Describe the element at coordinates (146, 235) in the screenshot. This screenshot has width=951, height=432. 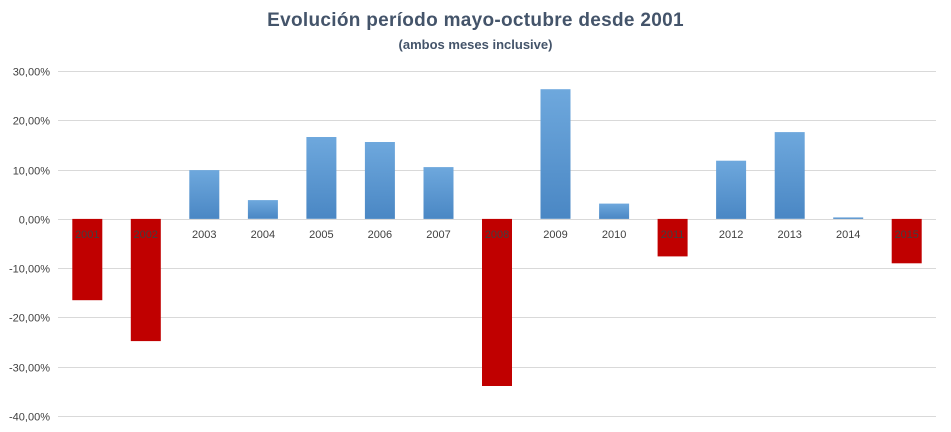
I see `x-tick-label: 2002` at that location.